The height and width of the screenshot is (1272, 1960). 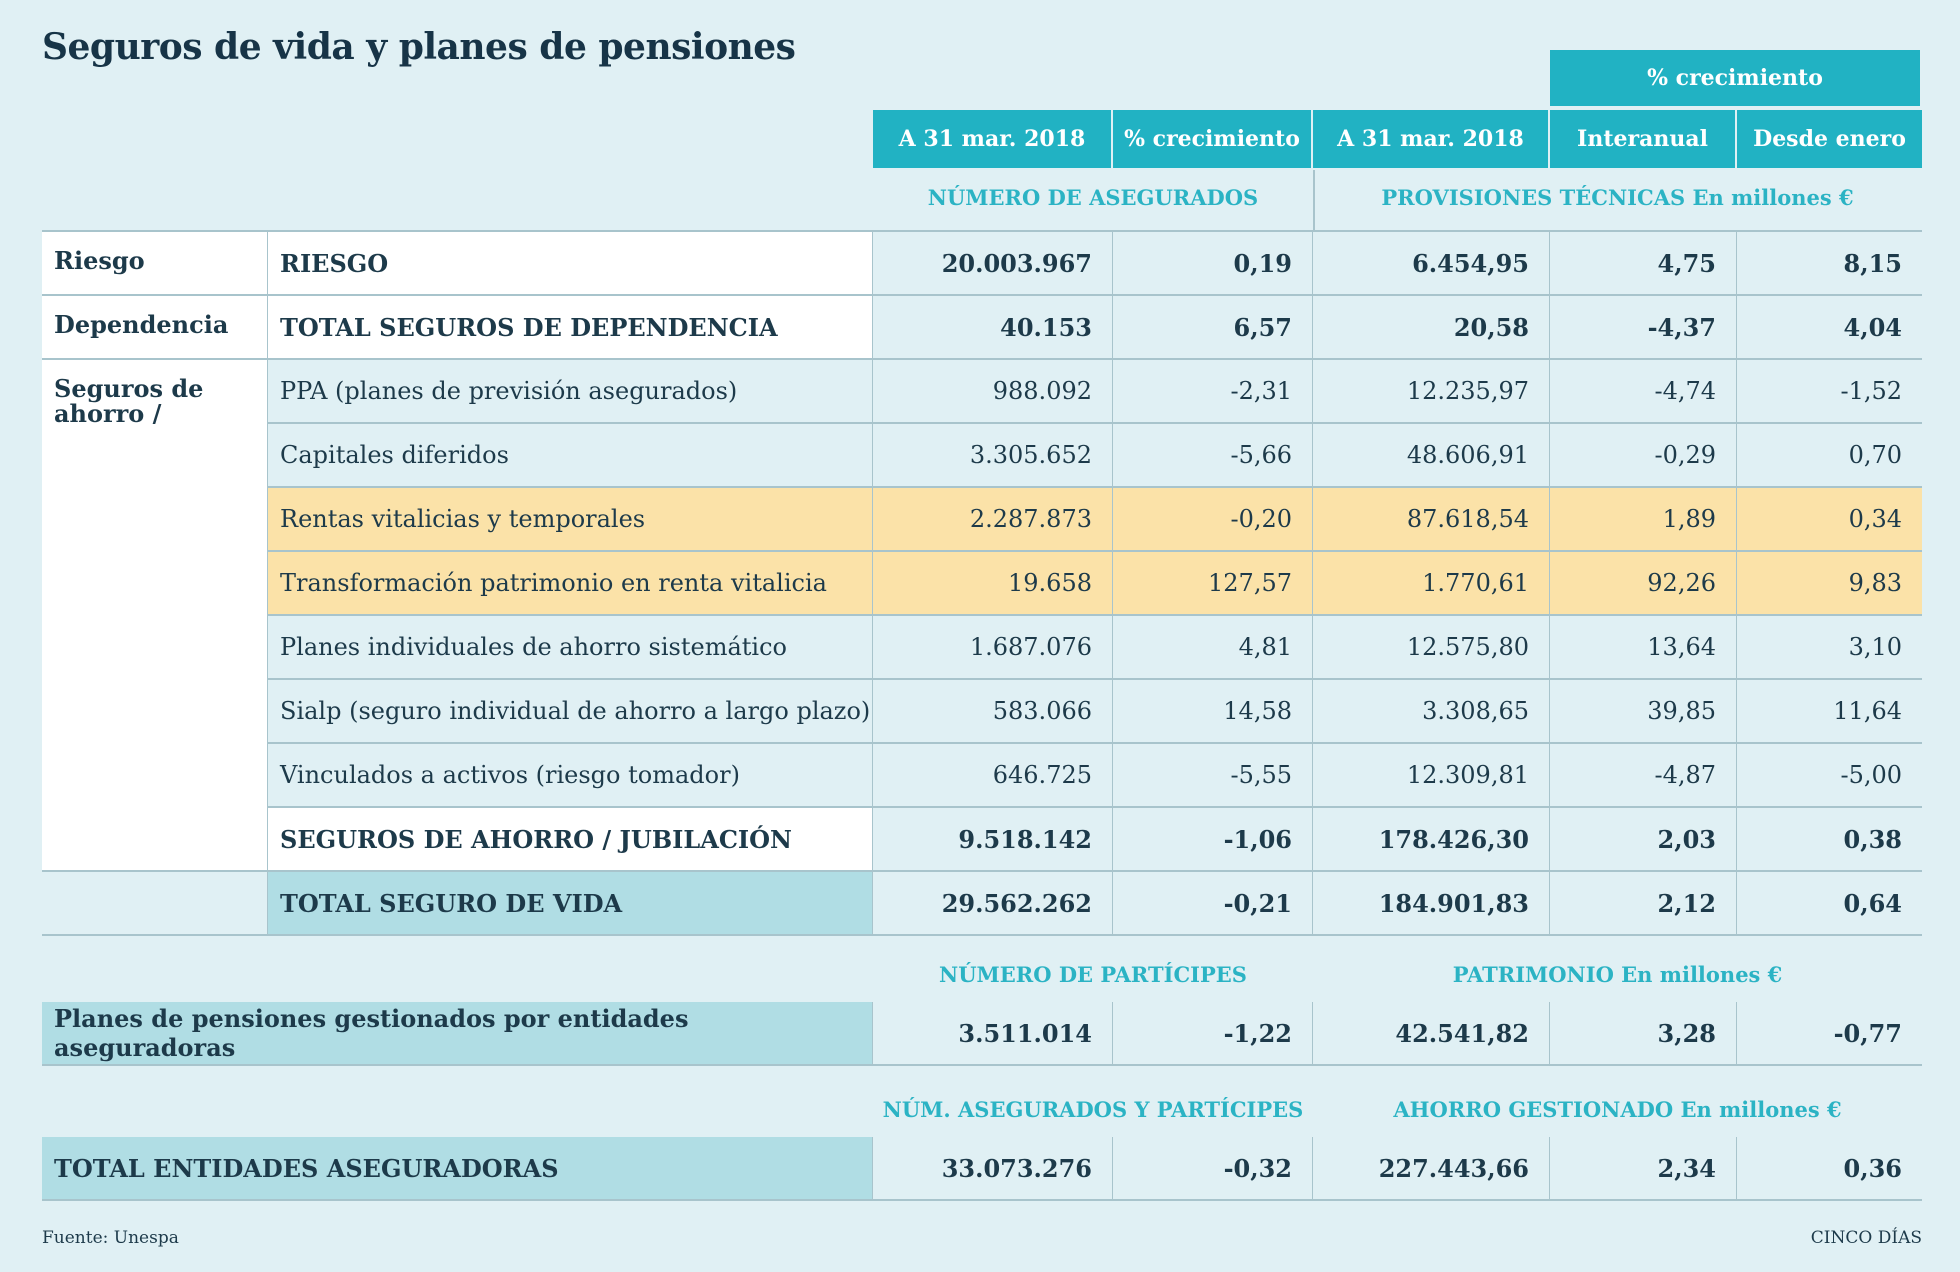 What do you see at coordinates (1213, 391) in the screenshot?
I see `value-cell: -2,31` at bounding box center [1213, 391].